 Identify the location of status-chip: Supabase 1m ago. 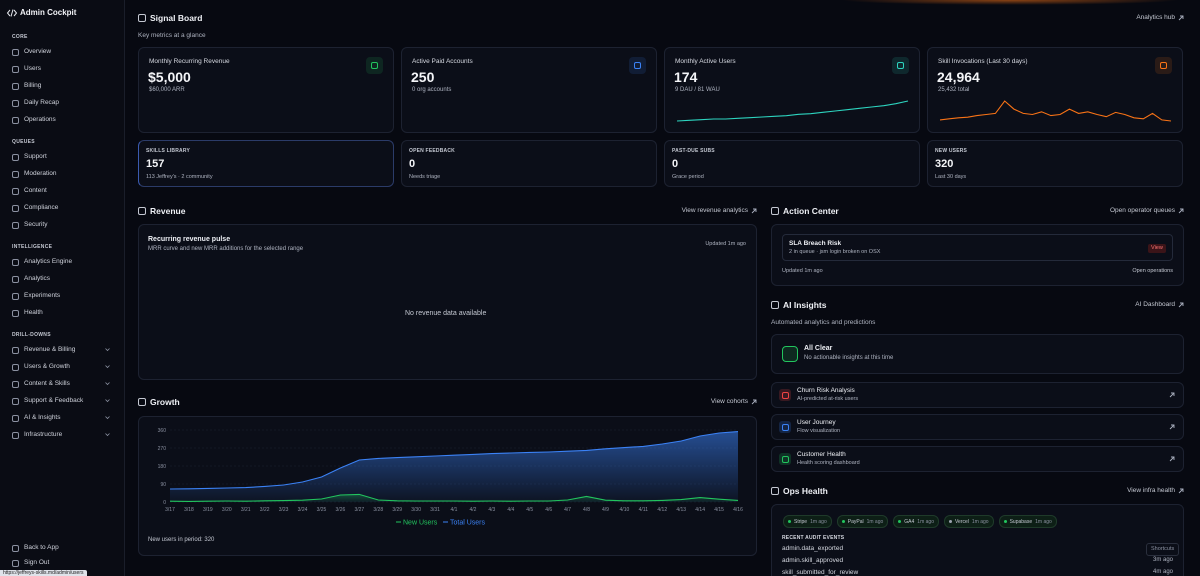
(1027, 521).